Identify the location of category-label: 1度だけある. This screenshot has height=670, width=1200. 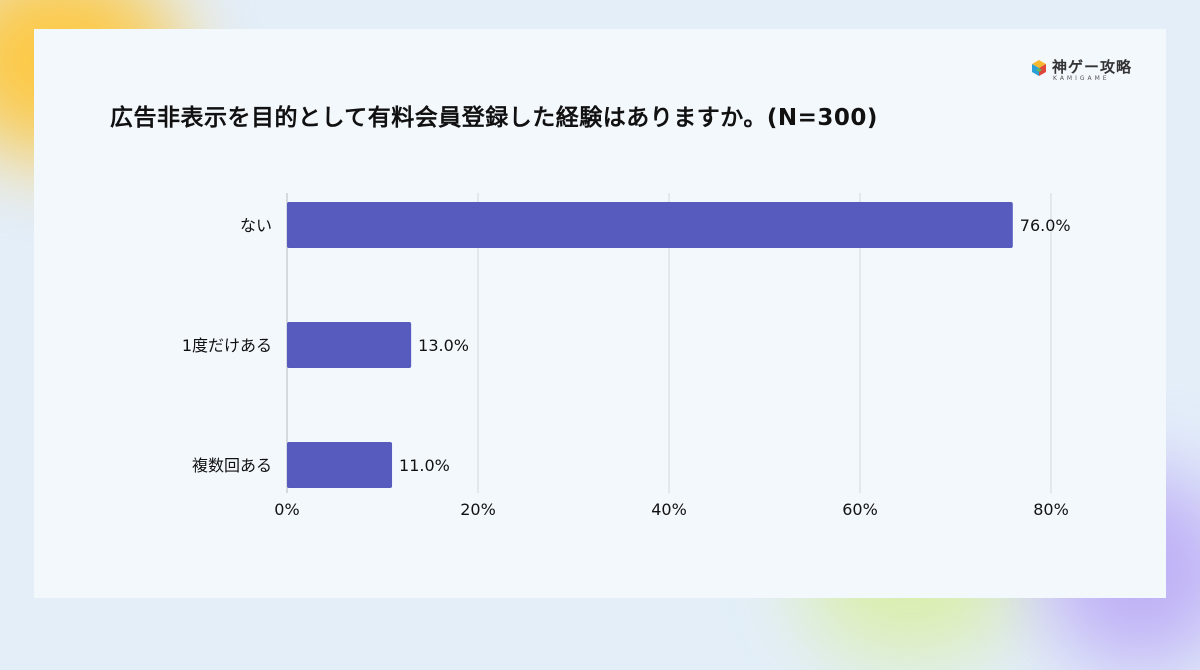
(227, 345).